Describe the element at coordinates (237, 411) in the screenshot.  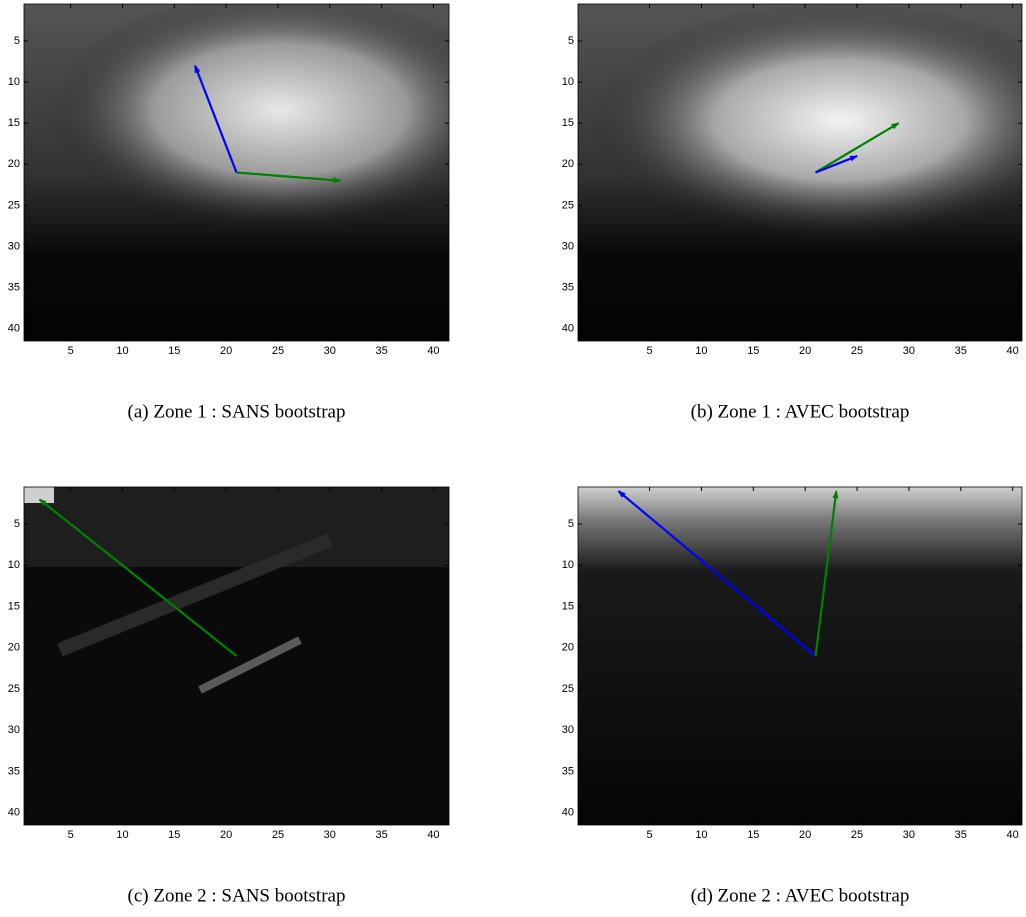
I see `caption: (a) Zone 1 : SANS bootstrap` at that location.